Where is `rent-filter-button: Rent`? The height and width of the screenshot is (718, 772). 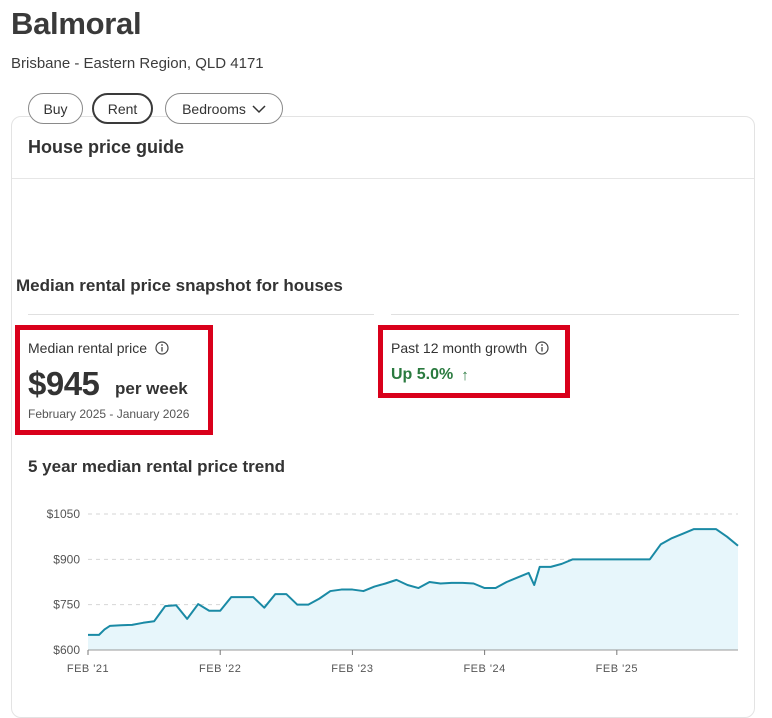 rent-filter-button: Rent is located at coordinates (122, 108).